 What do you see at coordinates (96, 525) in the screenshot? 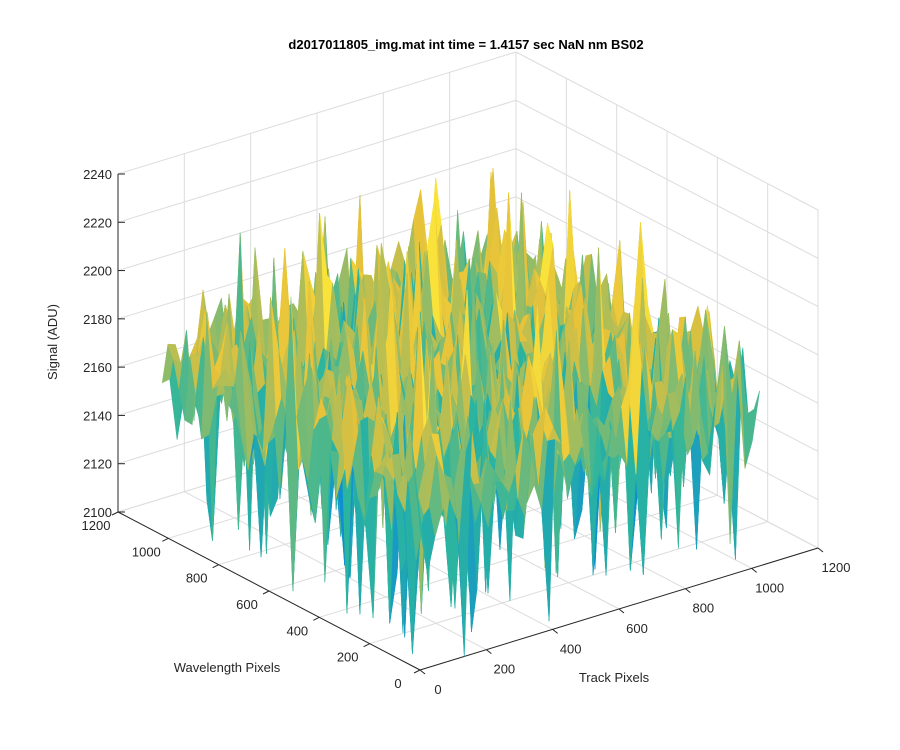
I see `y-tick-label: 1200` at bounding box center [96, 525].